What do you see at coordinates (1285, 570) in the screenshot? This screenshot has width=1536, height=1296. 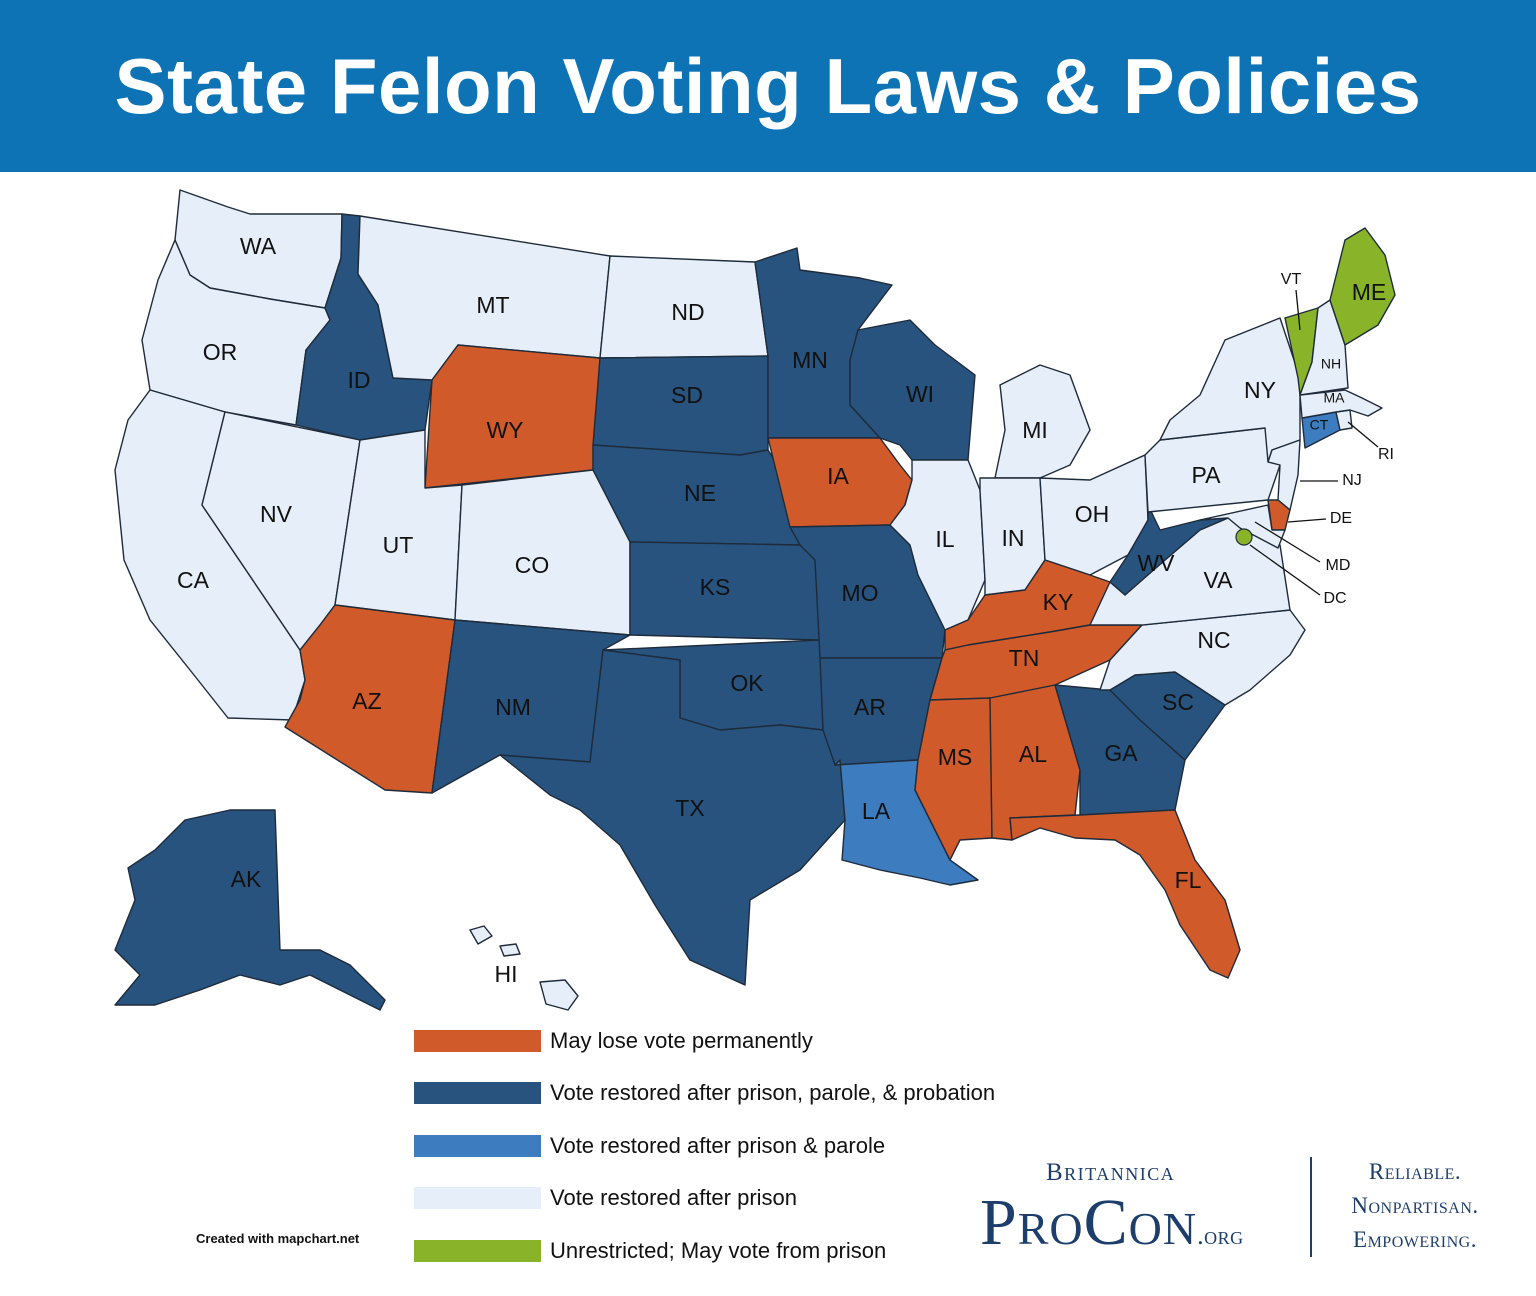 I see `leader-line-dc` at bounding box center [1285, 570].